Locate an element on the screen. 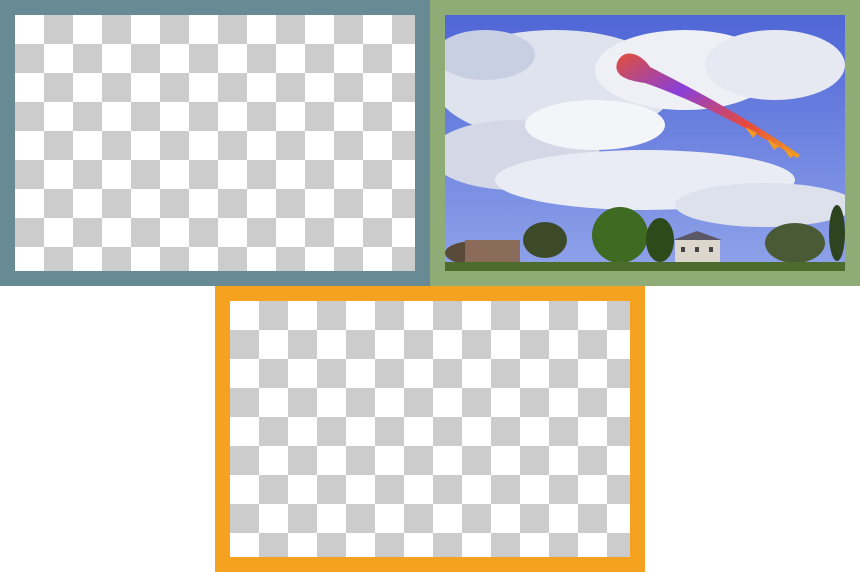 The image size is (860, 572). kite is located at coordinates (708, 106).